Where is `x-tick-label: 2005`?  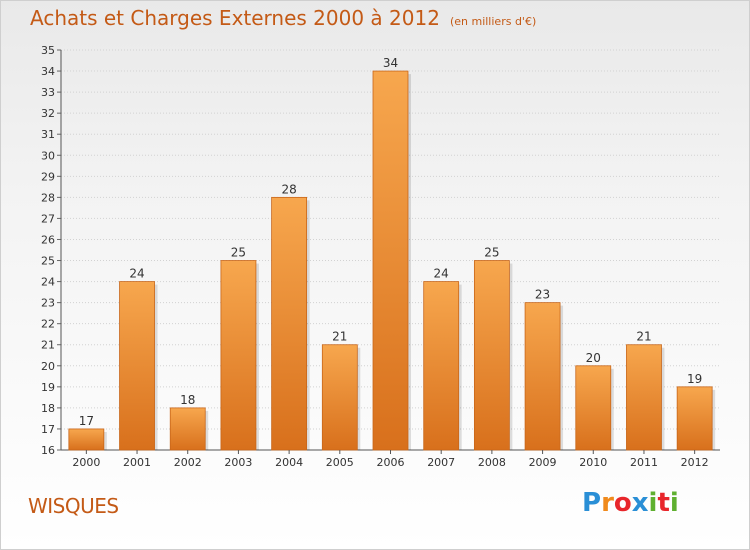 x-tick-label: 2005 is located at coordinates (340, 462).